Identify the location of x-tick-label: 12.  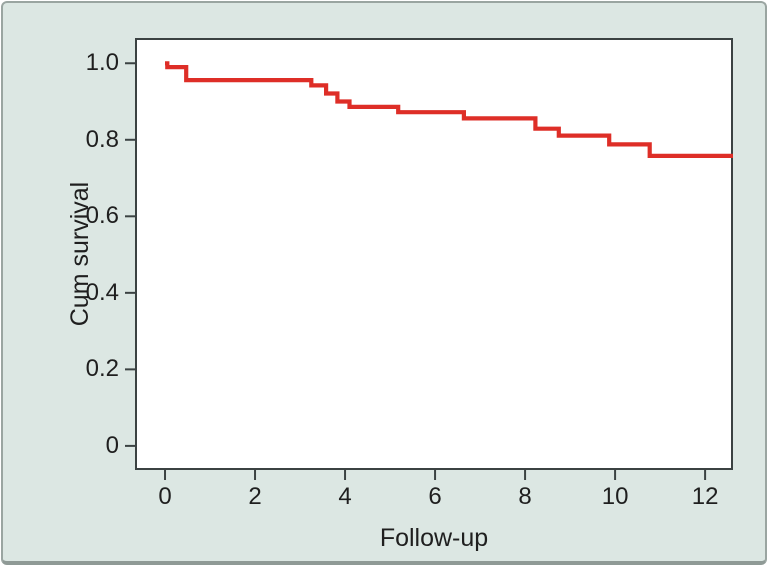
(705, 496).